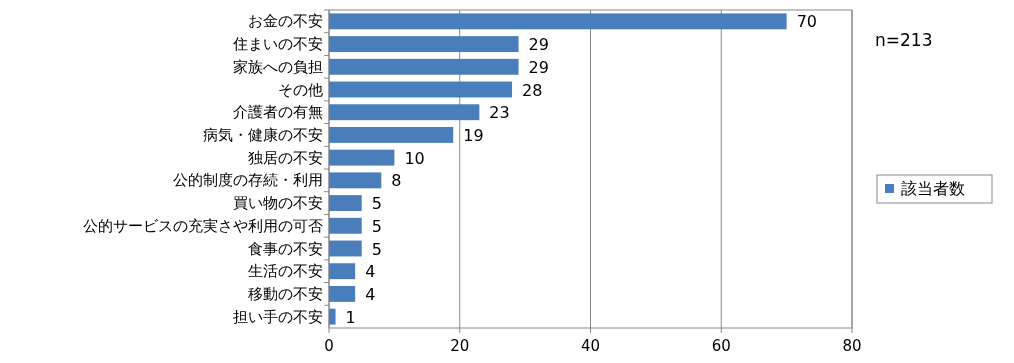 The image size is (1014, 363). Describe the element at coordinates (350, 317) in the screenshot. I see `data-label: 1` at that location.